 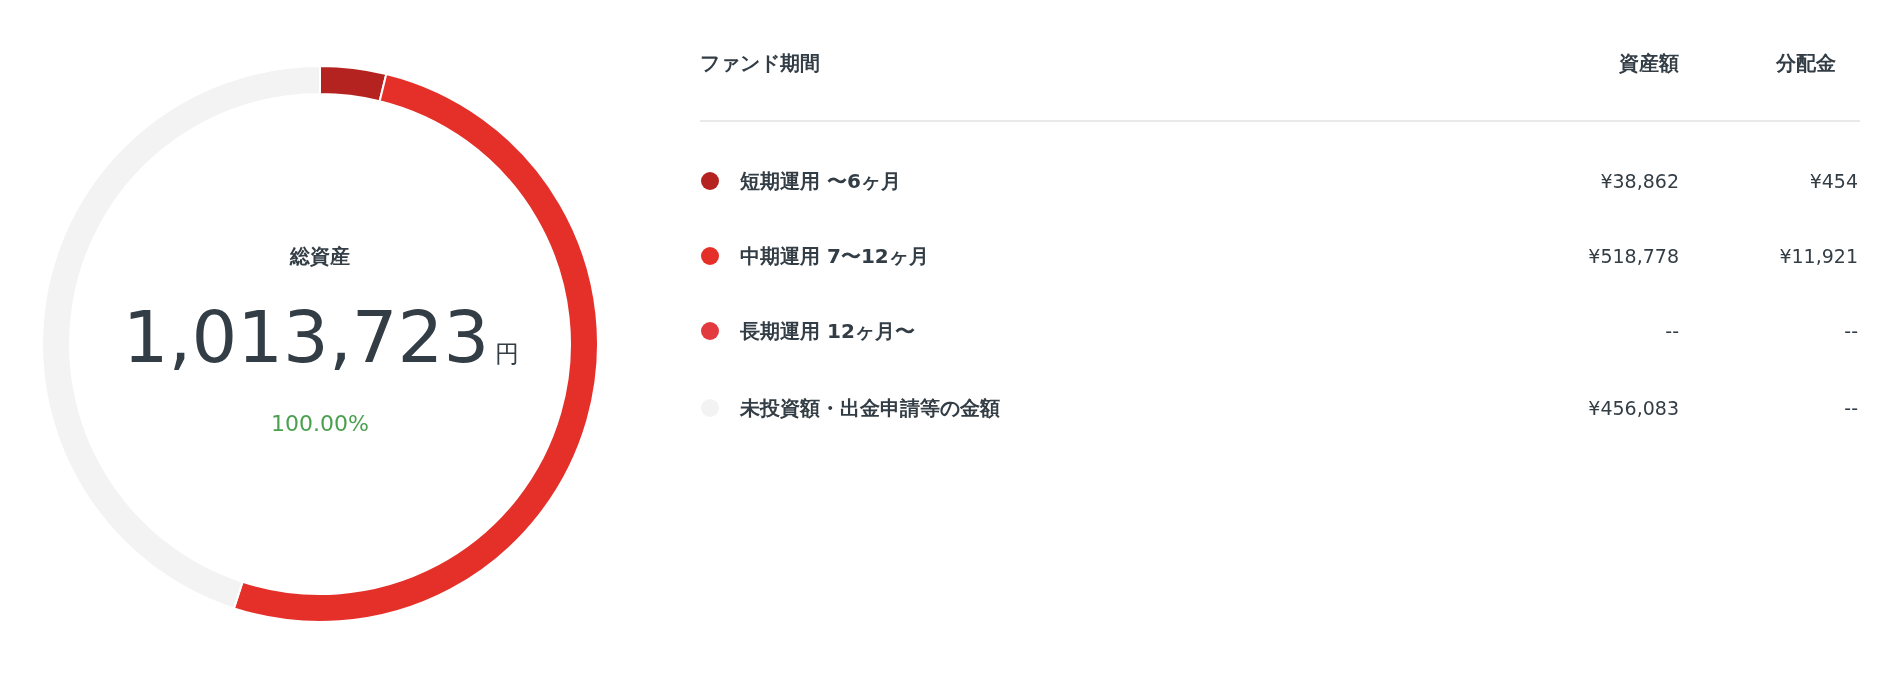 What do you see at coordinates (319, 256) in the screenshot?
I see `text: 総資産` at bounding box center [319, 256].